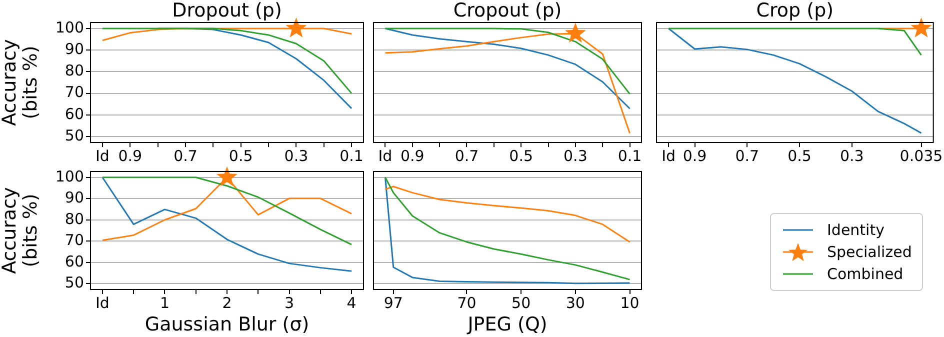 The image size is (944, 337). Describe the element at coordinates (227, 325) in the screenshot. I see `x-axis-title: Gaussian Blur (σ)` at that location.